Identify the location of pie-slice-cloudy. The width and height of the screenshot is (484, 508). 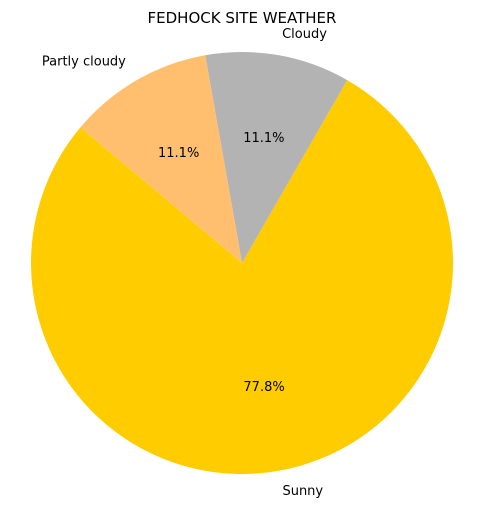
(276, 158).